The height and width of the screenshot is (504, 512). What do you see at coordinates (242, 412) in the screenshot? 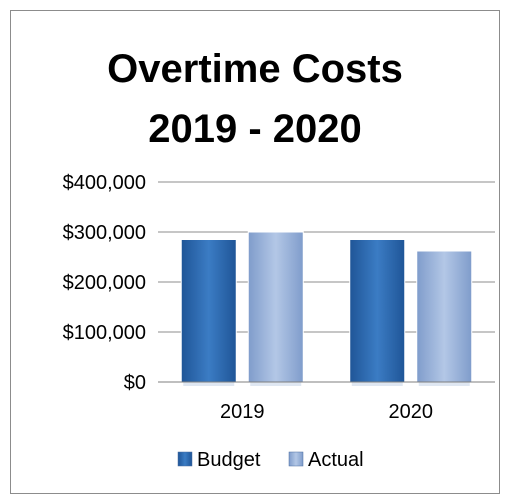
I see `x-tick-label: 2019` at bounding box center [242, 412].